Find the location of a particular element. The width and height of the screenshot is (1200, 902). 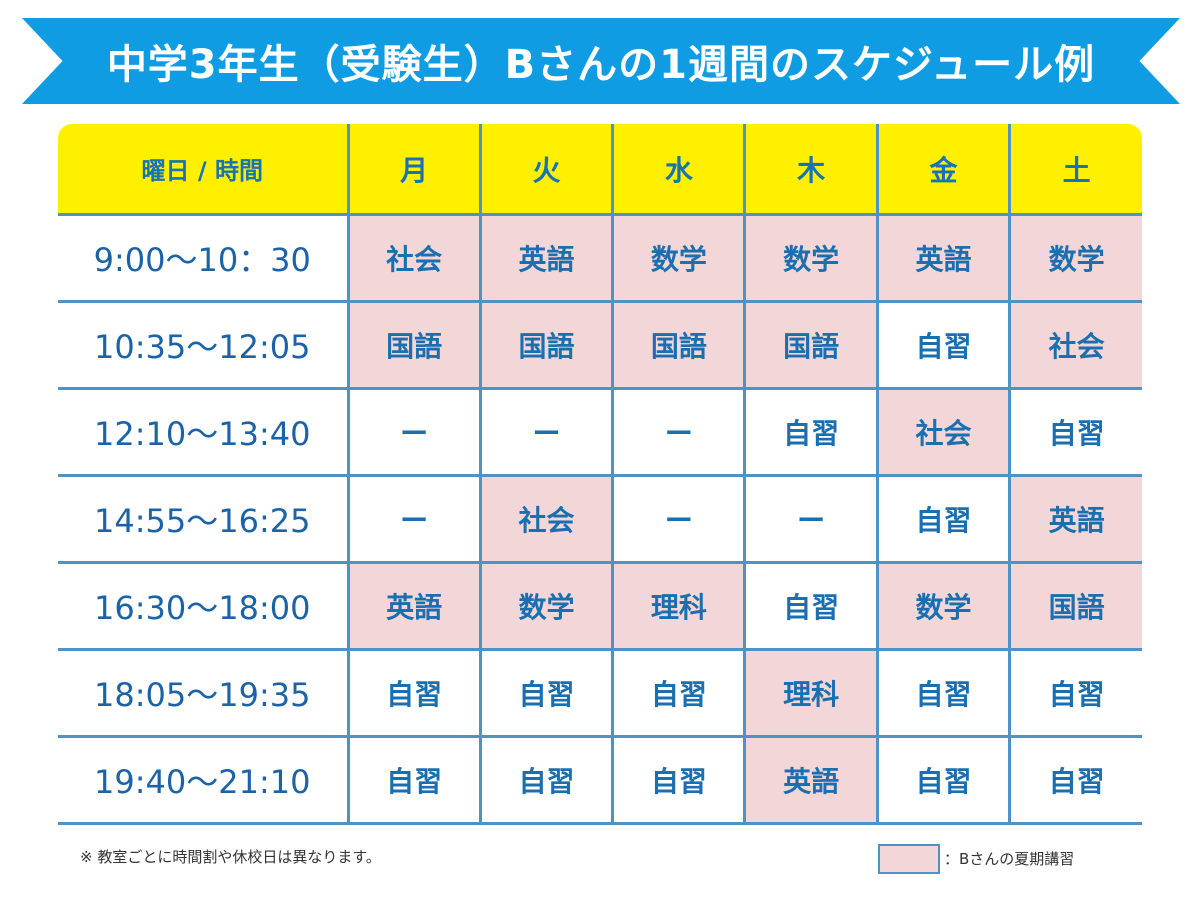

time-slot-cell: 18:05〜19:35 is located at coordinates (203, 693).